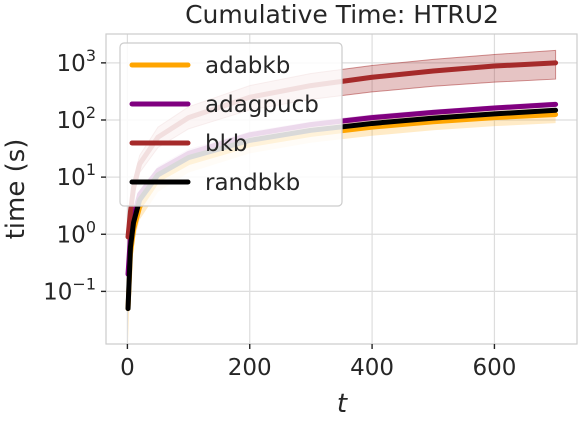 This screenshot has height=423, width=578. Describe the element at coordinates (76, 61) in the screenshot. I see `y-tick-label: 10³` at that location.